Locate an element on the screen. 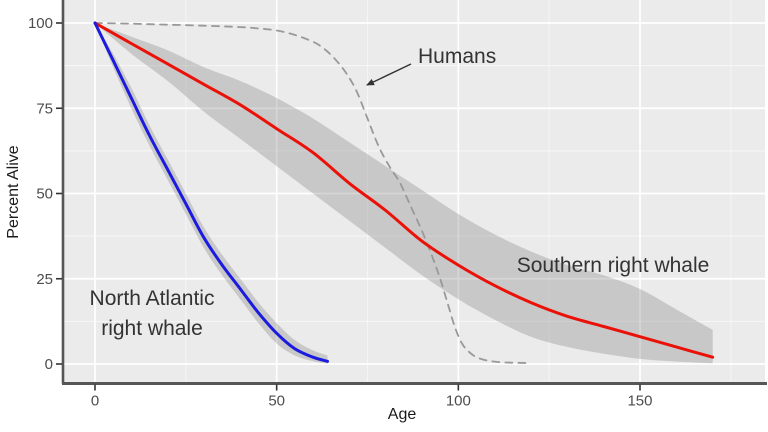  x-tick-label: 50 is located at coordinates (276, 401).